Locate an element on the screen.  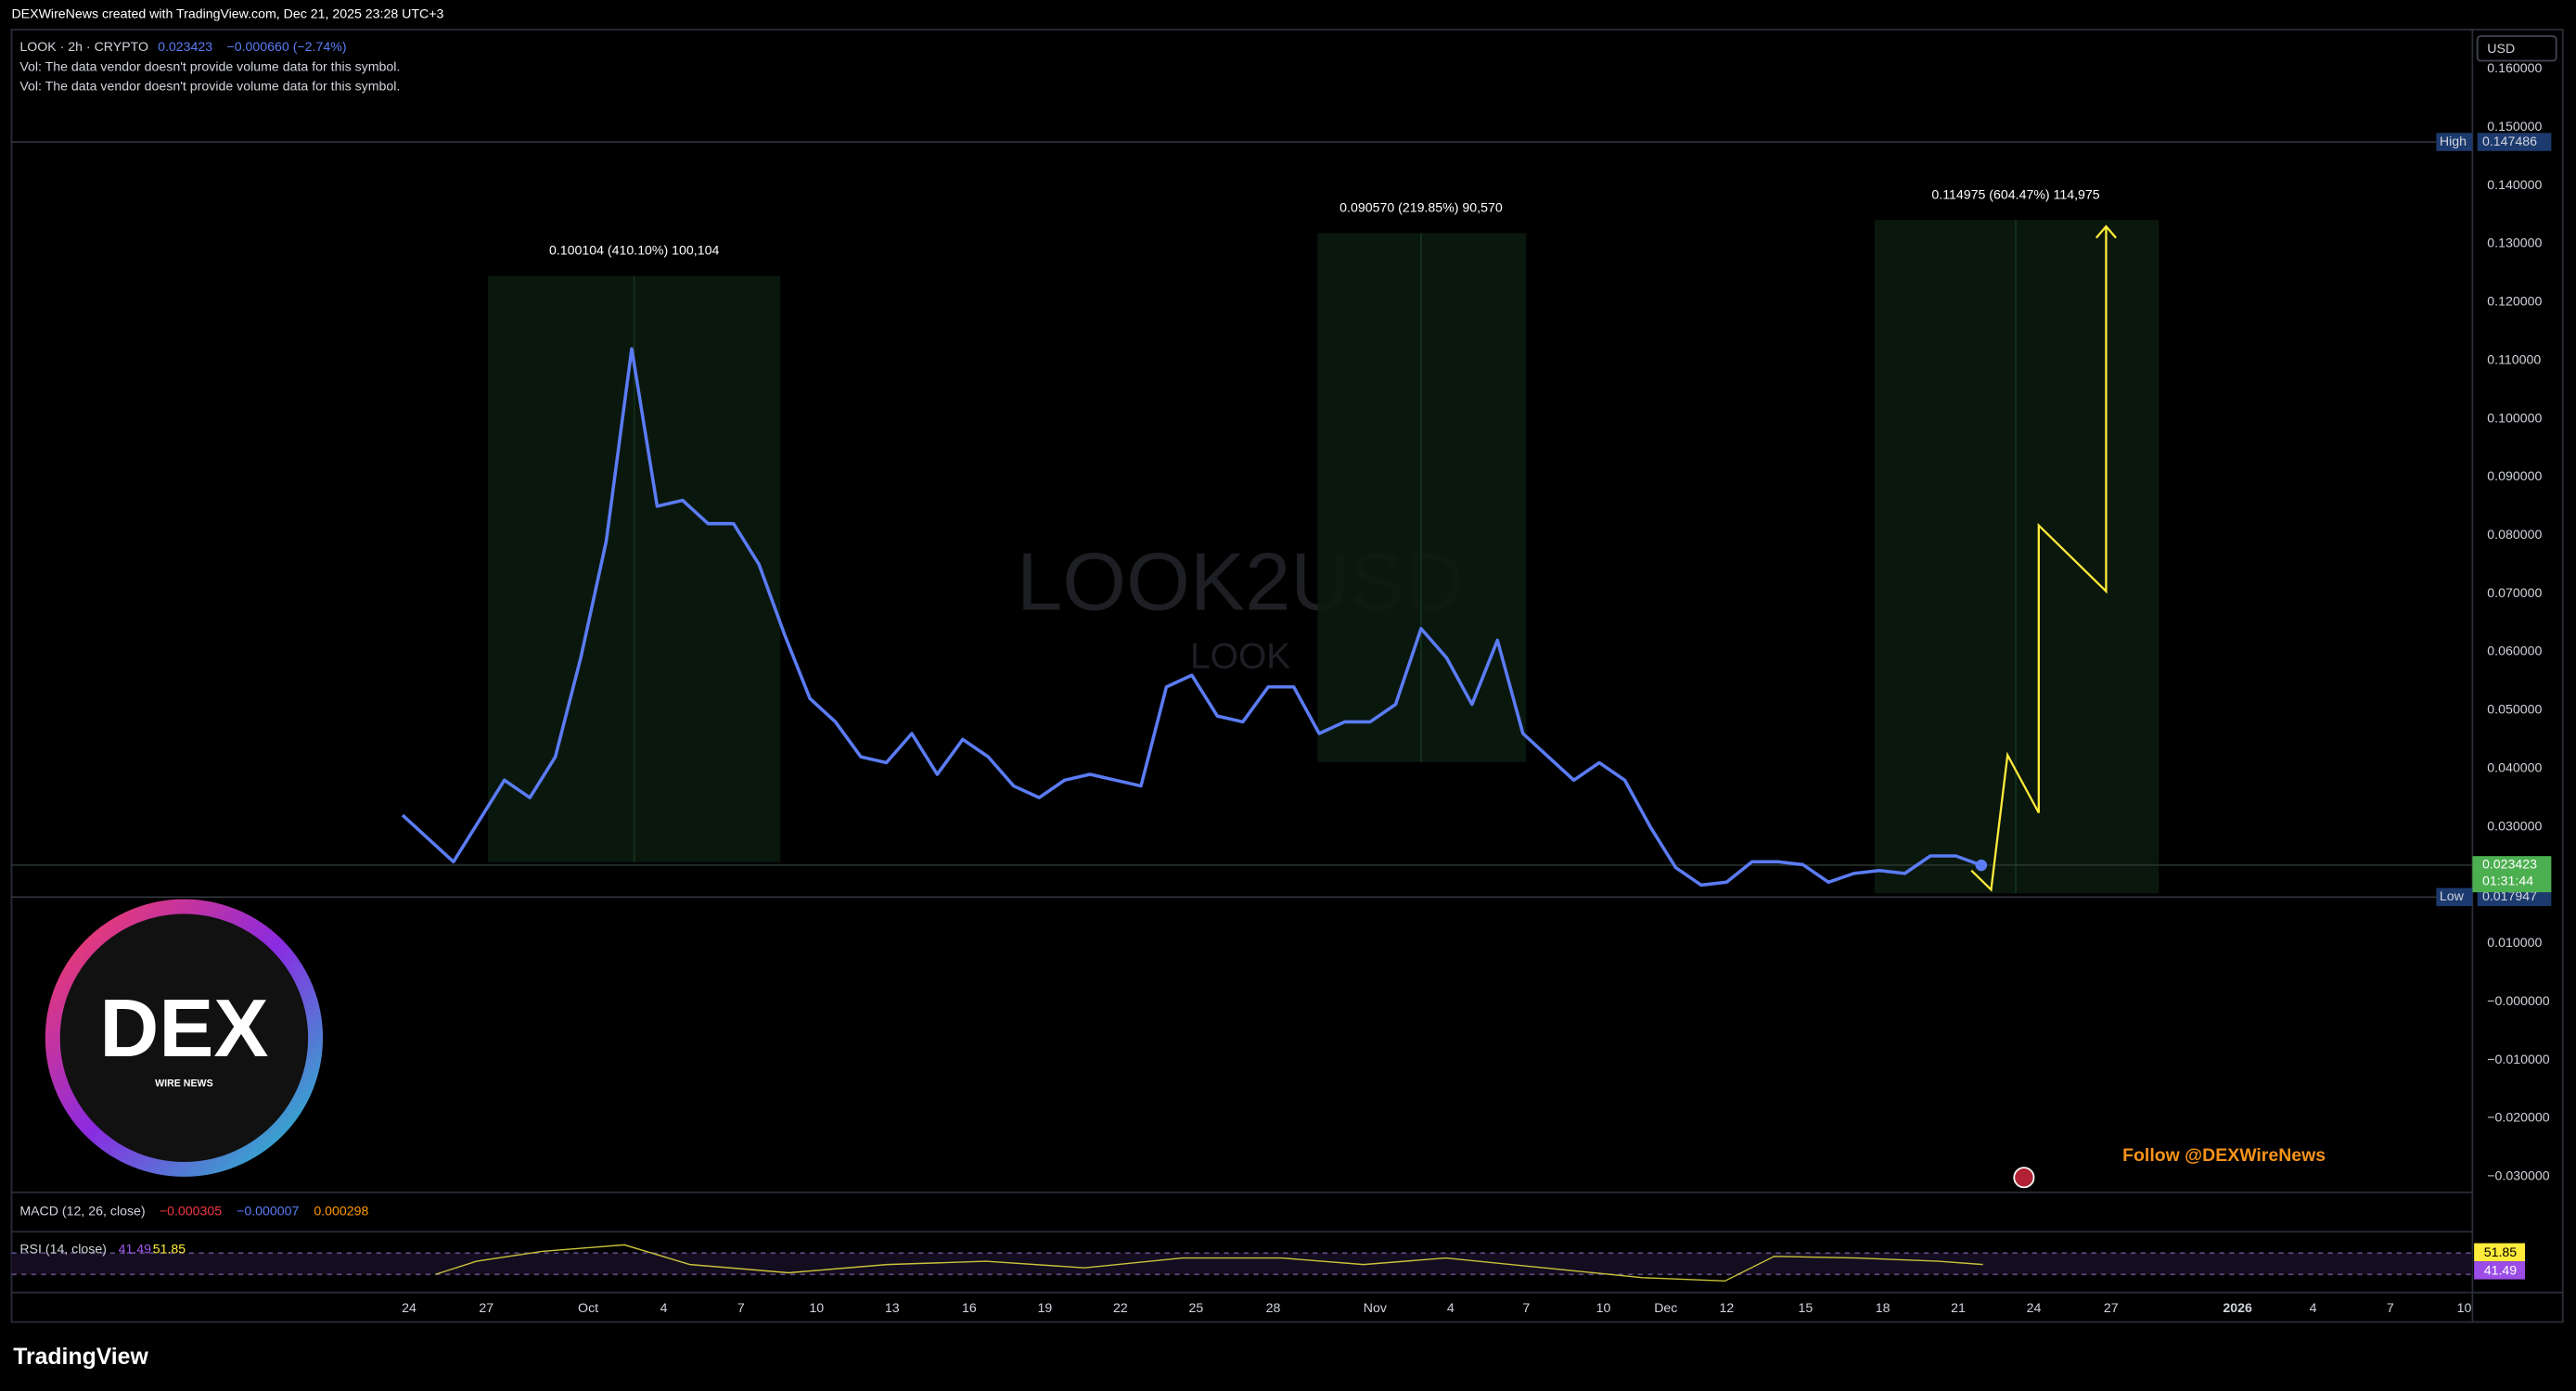
x-tick-label: 12 is located at coordinates (1726, 1308).